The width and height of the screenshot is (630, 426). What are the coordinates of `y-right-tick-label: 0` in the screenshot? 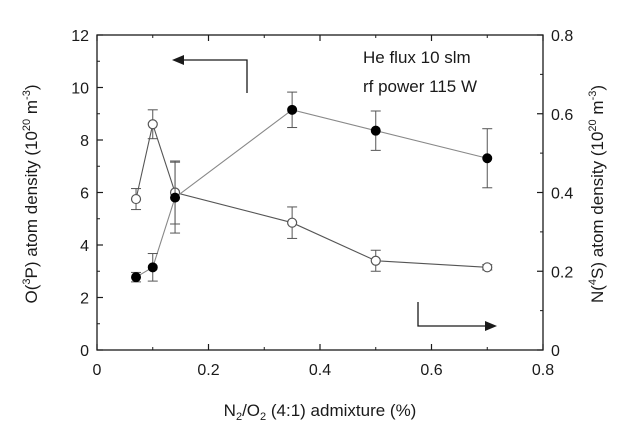 It's located at (555, 351).